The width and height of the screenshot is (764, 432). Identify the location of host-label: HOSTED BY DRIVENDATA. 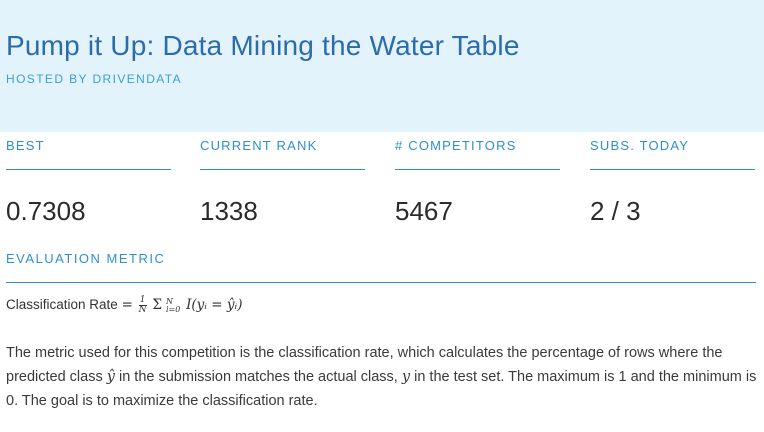
(94, 79).